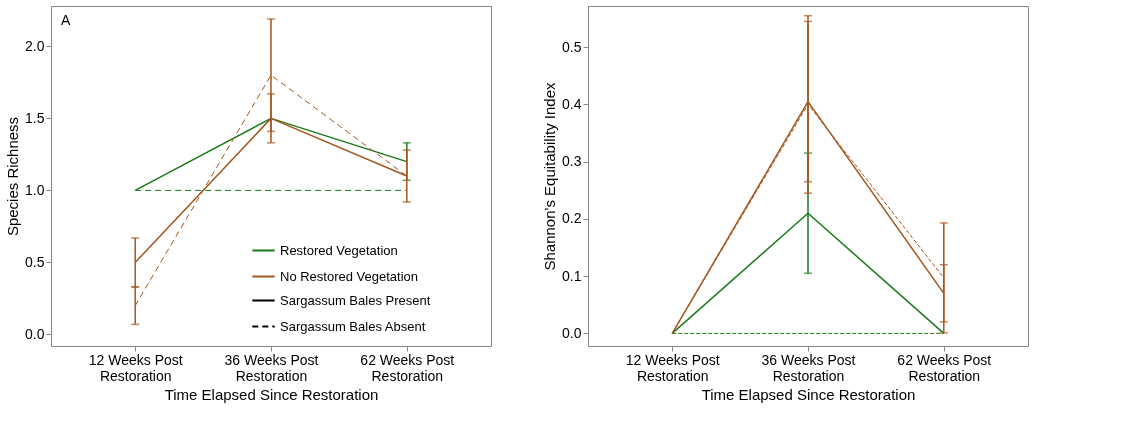  I want to click on y-tick-label: 0.3, so click(572, 161).